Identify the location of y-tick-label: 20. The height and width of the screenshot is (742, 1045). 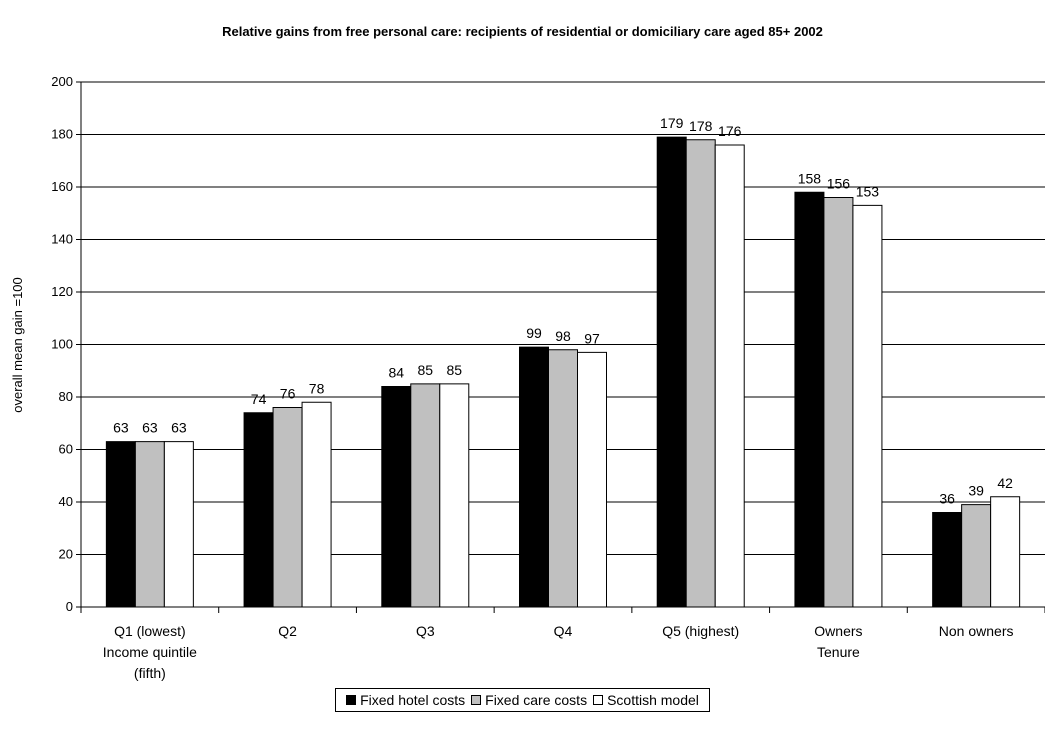
(66, 554).